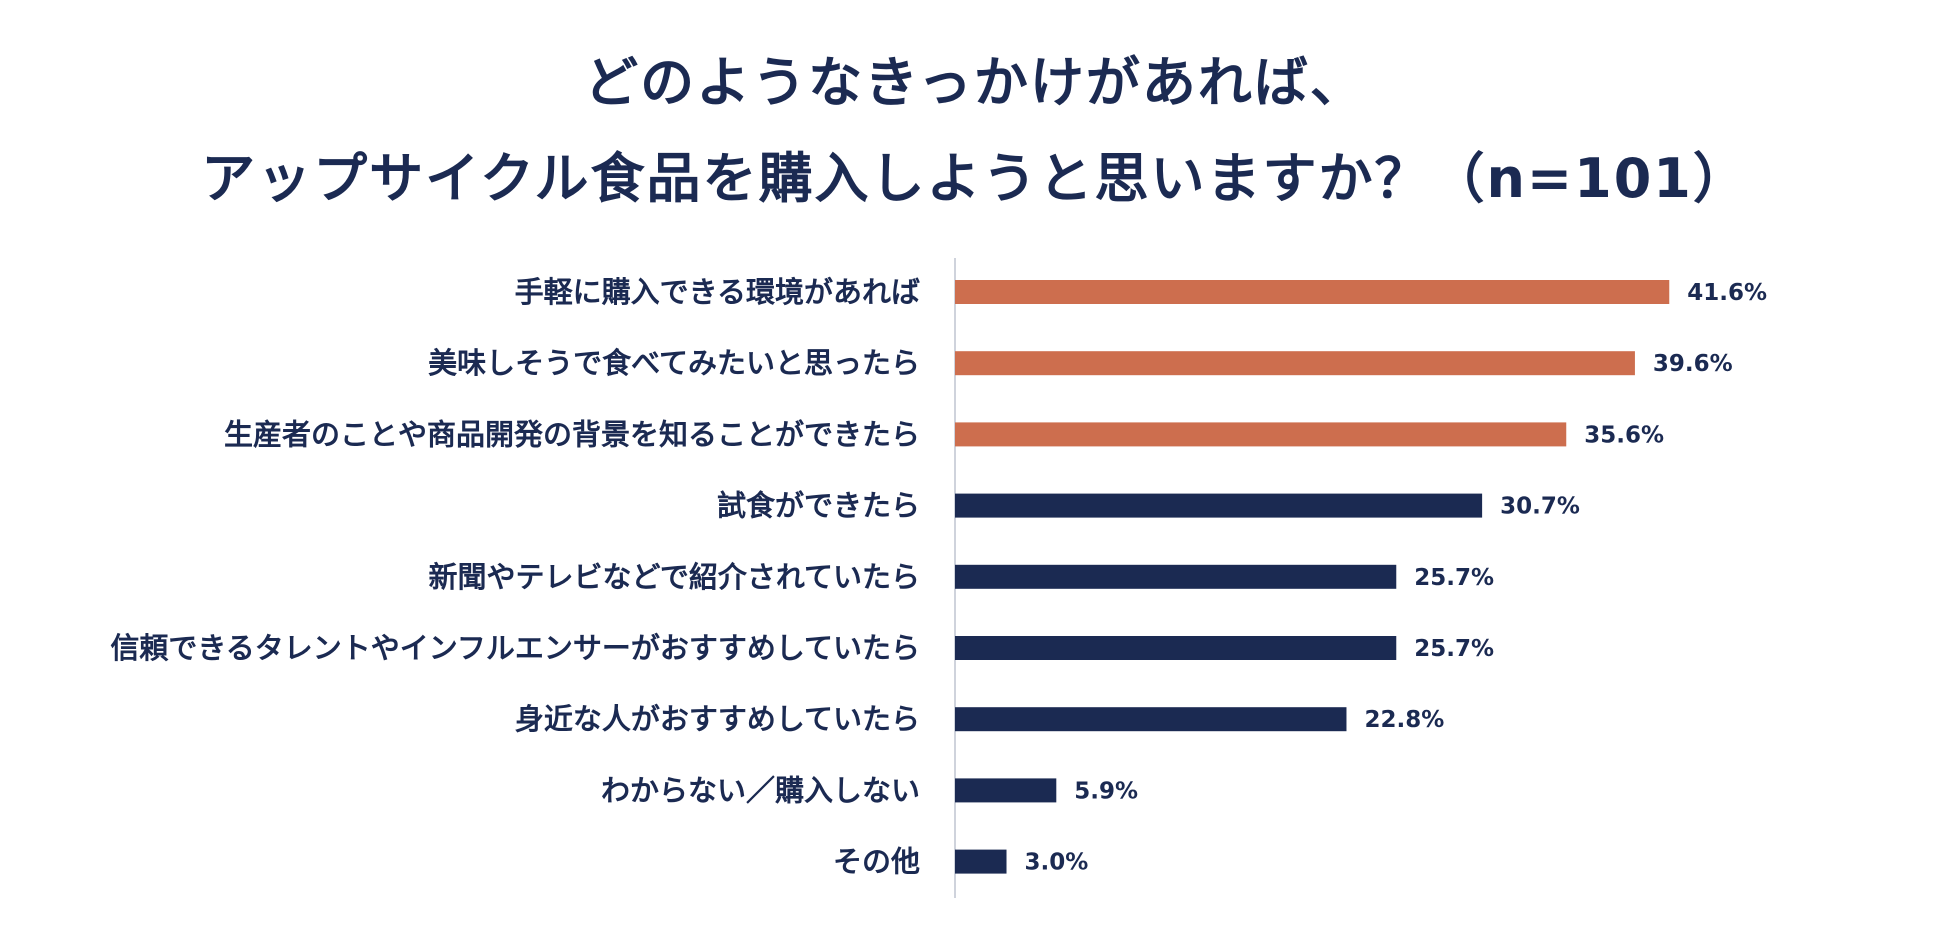 The width and height of the screenshot is (1950, 933). Describe the element at coordinates (1106, 791) in the screenshot. I see `value-label: 5.9%` at that location.